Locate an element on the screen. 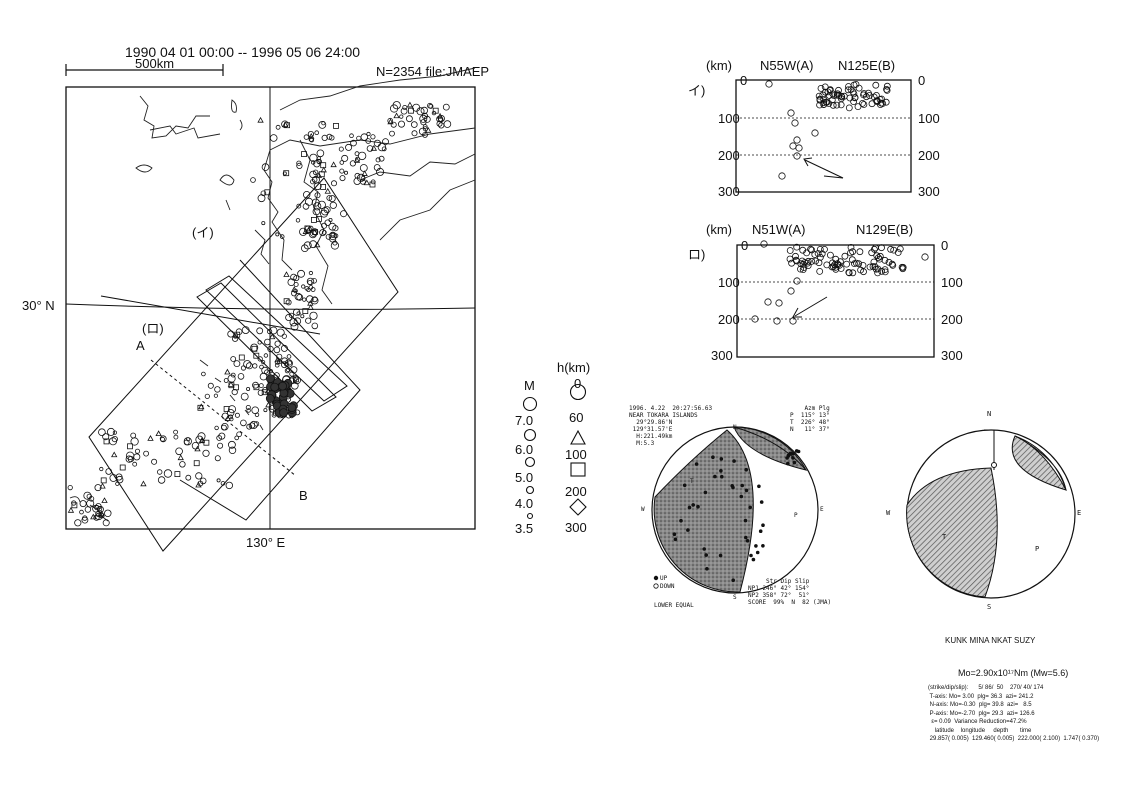 This screenshot has width=1124, height=786. section-i-side-label: イ) is located at coordinates (697, 90).